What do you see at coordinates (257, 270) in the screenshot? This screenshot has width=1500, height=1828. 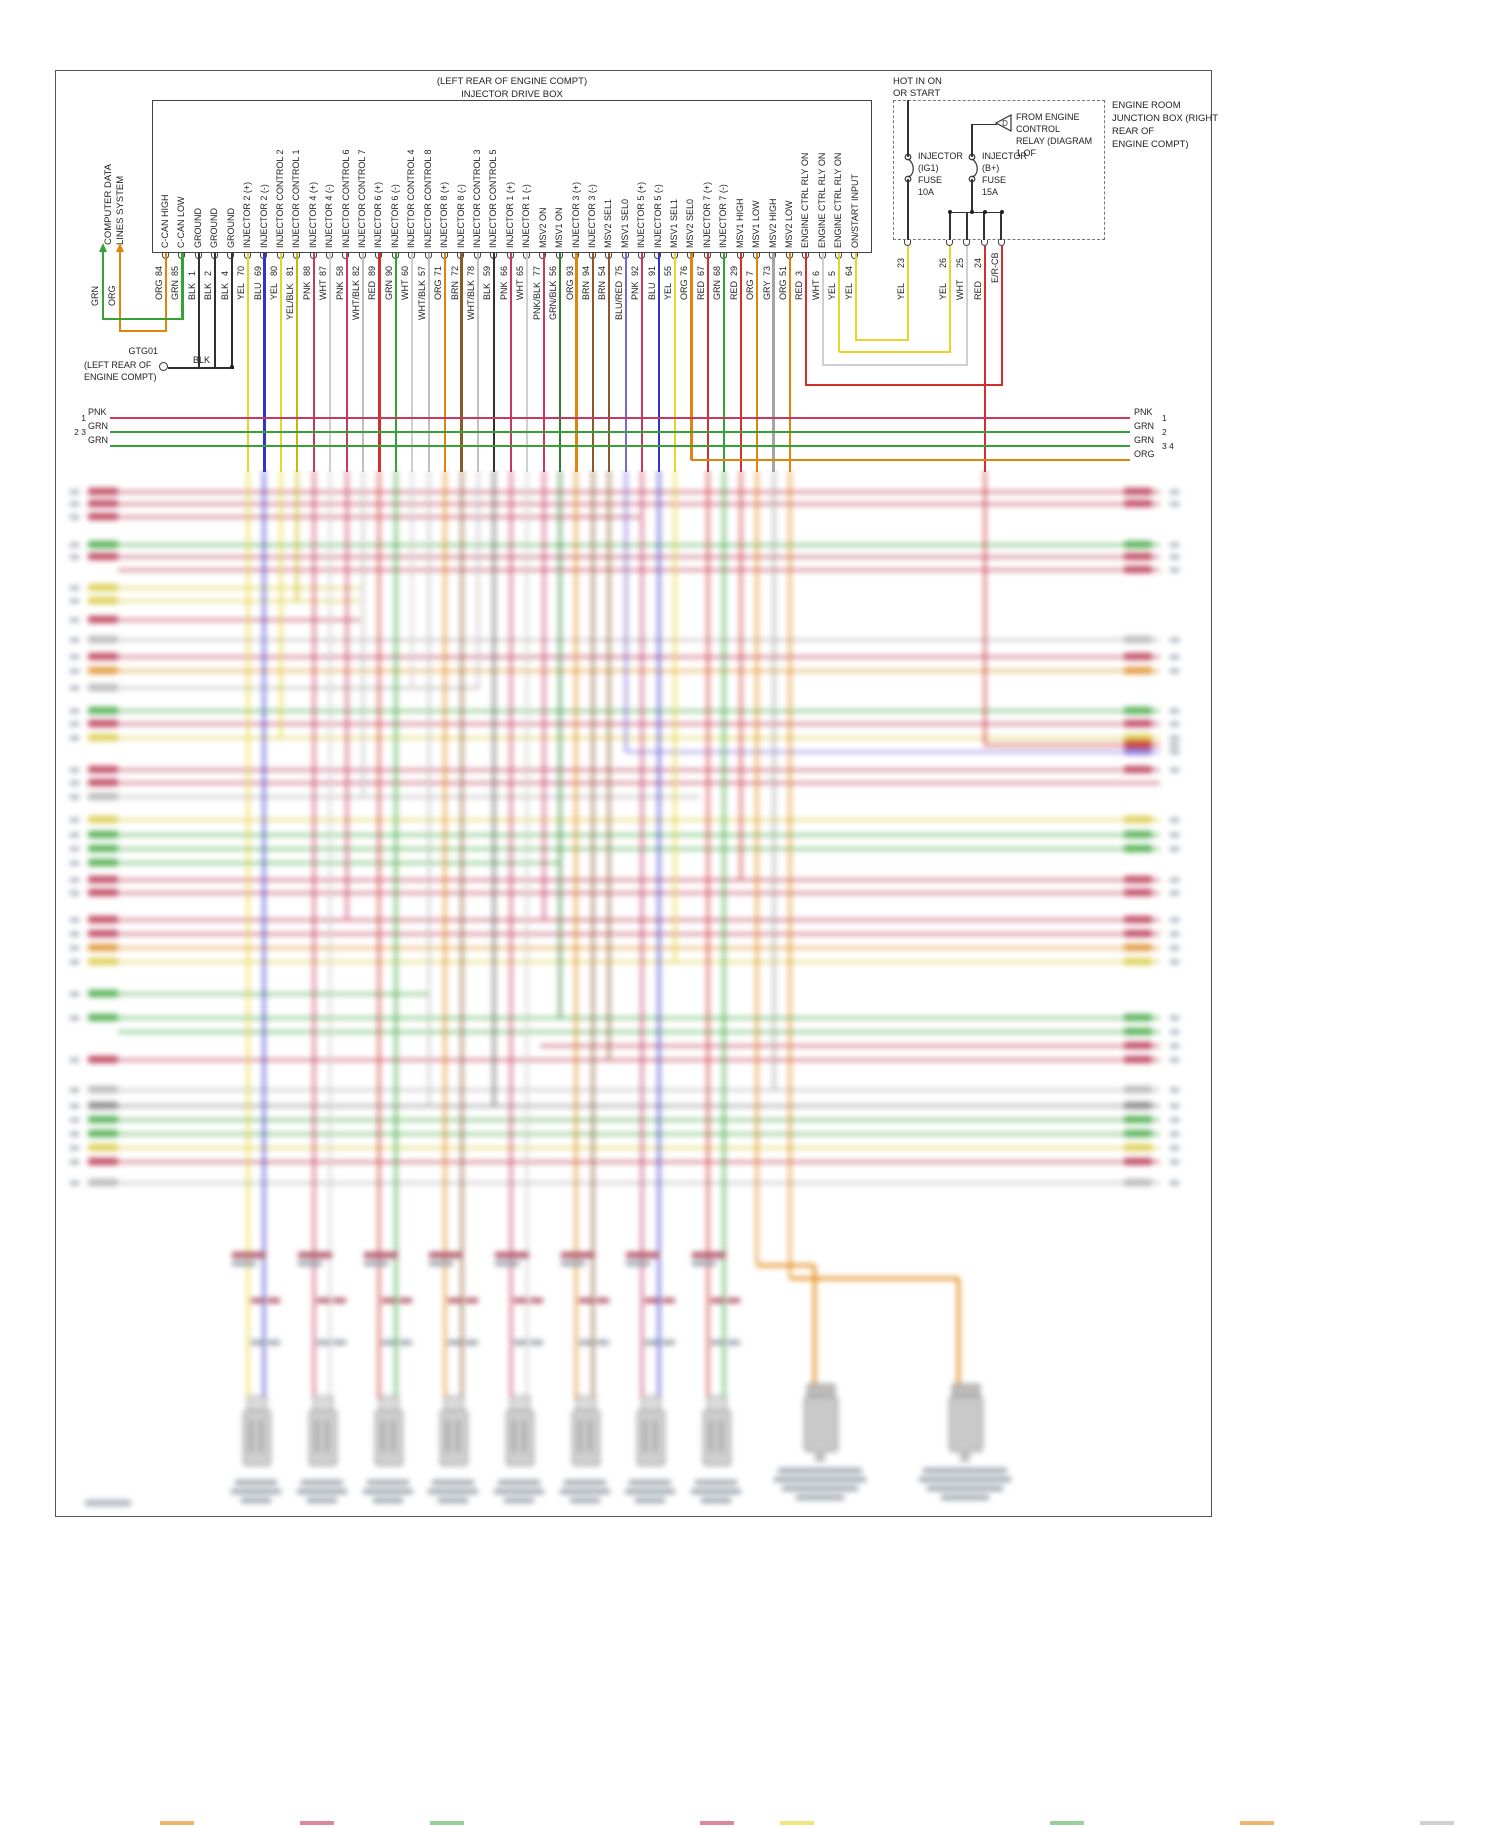 I see `pin-number-69: 69` at bounding box center [257, 270].